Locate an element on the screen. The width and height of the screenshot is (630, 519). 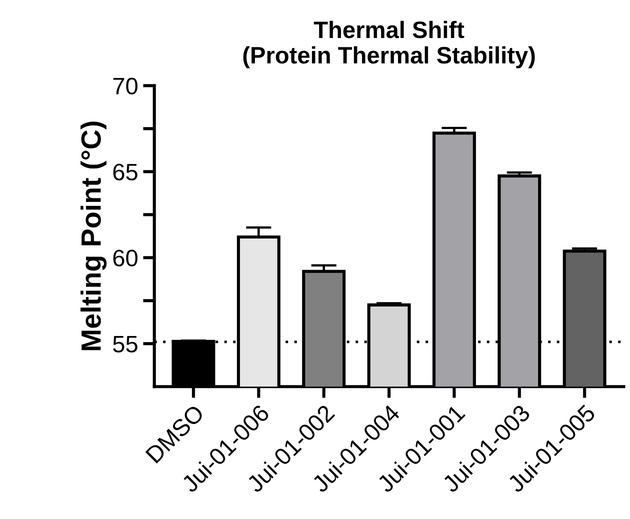
y-axis-title: Melting Point (°C) is located at coordinates (93, 236).